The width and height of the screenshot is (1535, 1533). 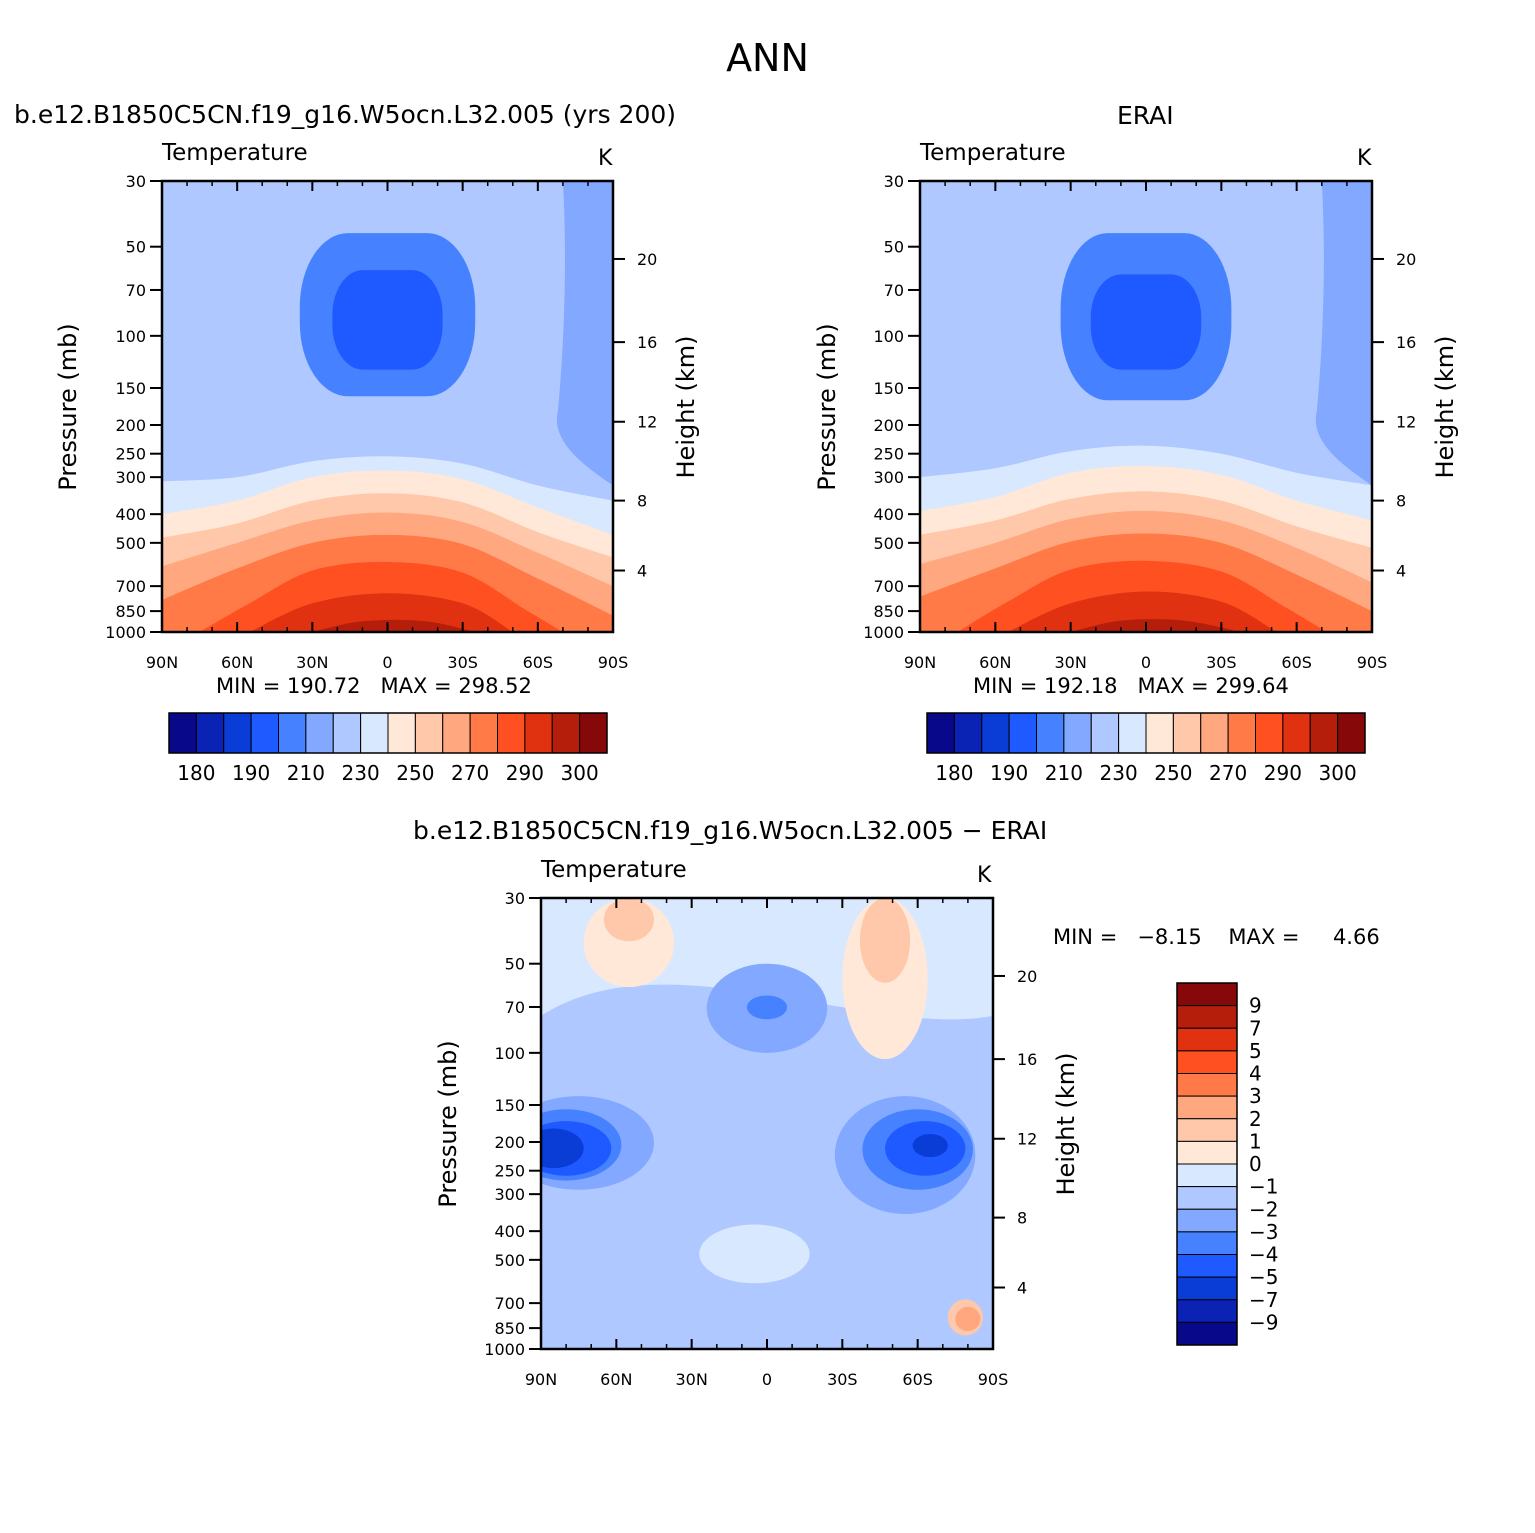 What do you see at coordinates (605, 158) in the screenshot?
I see `panel1-units: K` at bounding box center [605, 158].